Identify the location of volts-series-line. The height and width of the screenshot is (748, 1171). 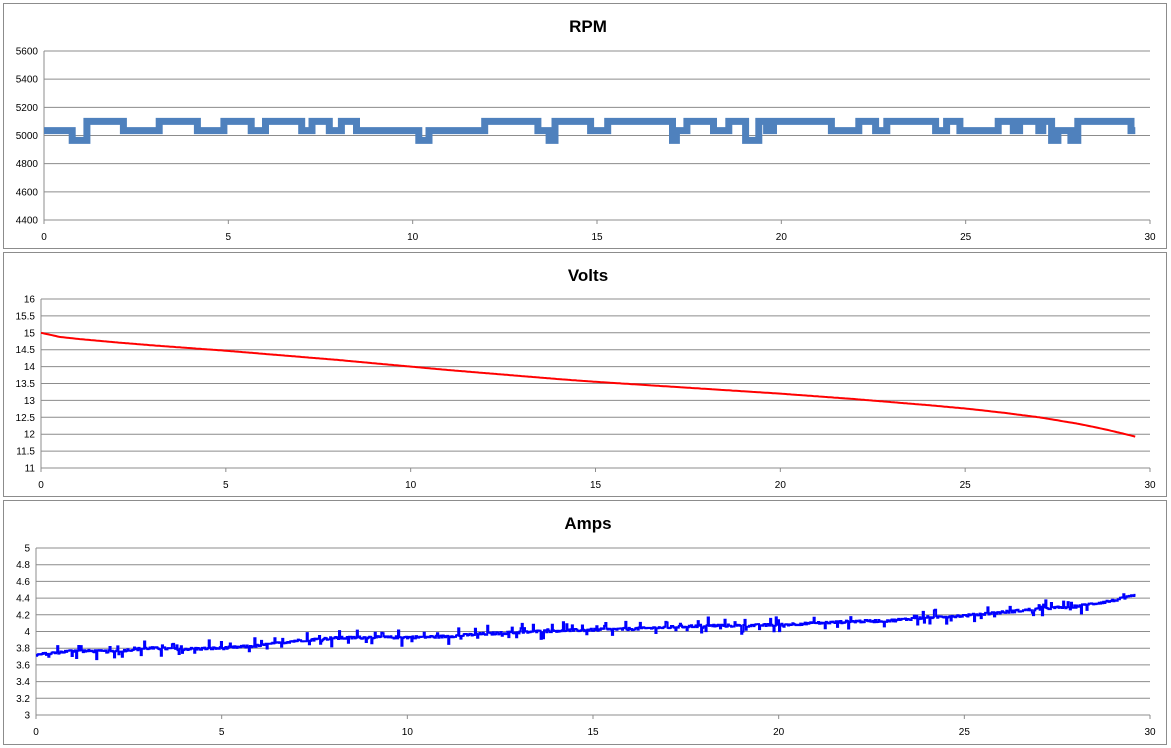
(588, 384).